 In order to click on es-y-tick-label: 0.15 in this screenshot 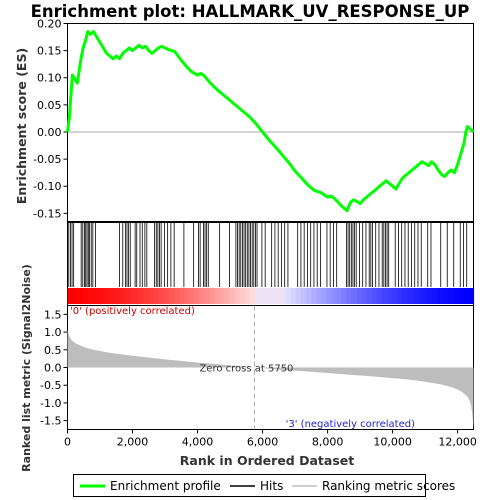, I will do `click(49, 51)`.